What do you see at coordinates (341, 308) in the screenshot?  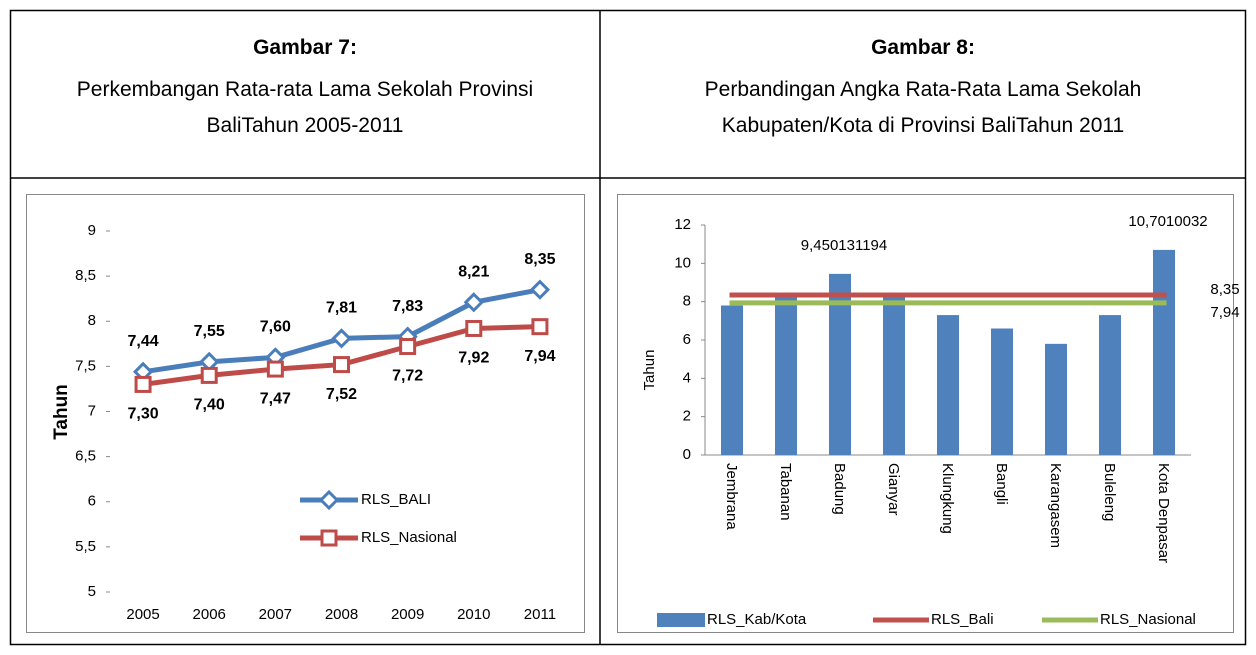 I see `data-label: 7,81` at bounding box center [341, 308].